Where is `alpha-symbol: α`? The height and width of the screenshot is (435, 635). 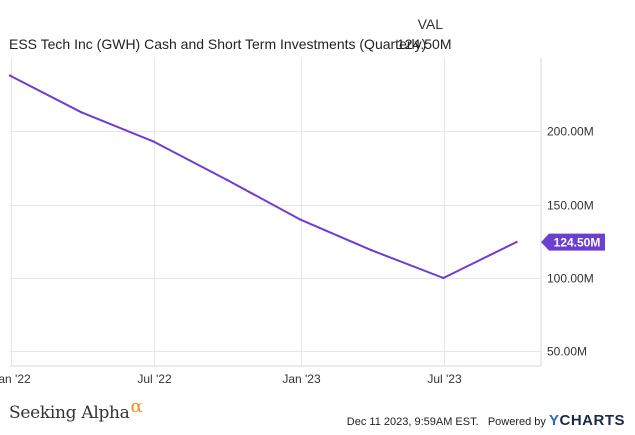
alpha-symbol: α is located at coordinates (136, 406).